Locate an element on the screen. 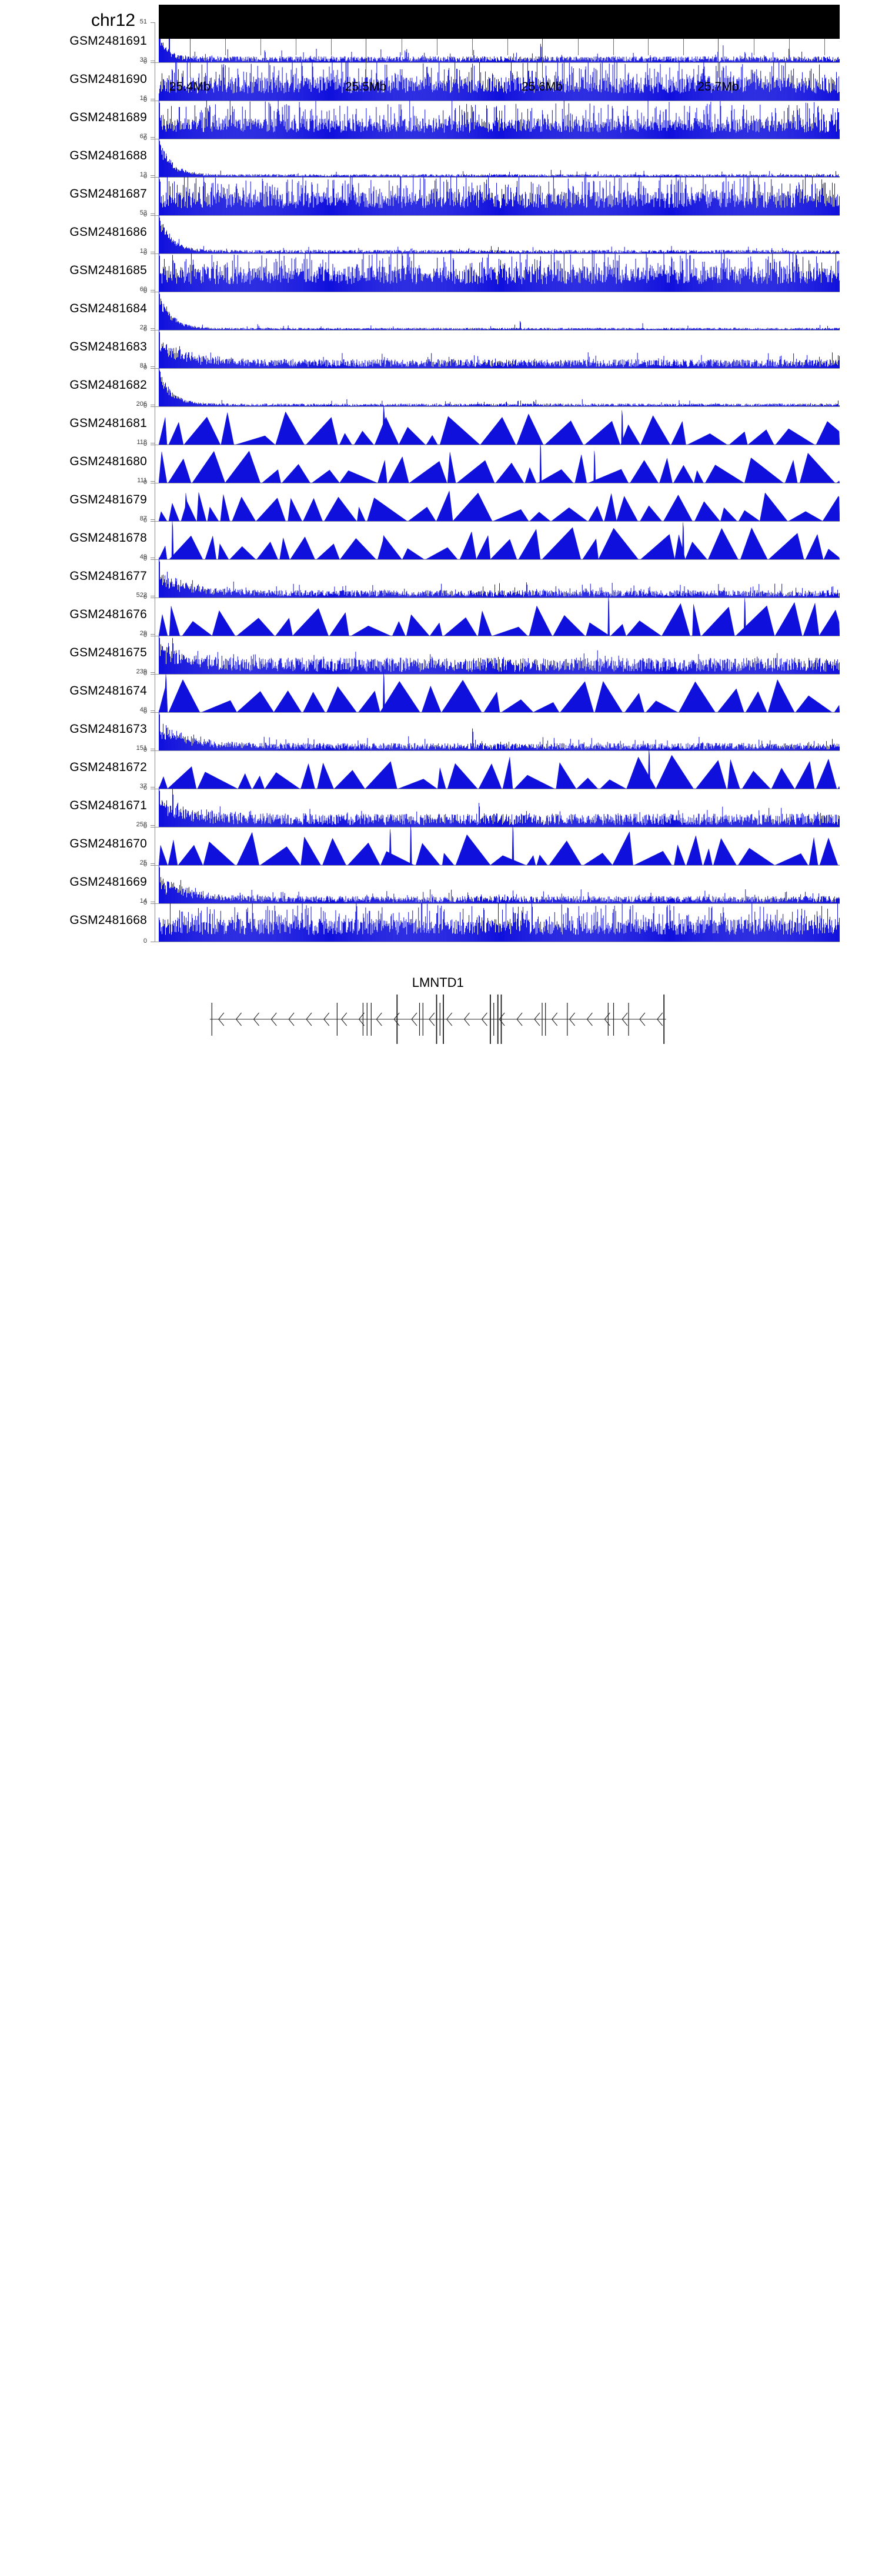 The image size is (882, 2576). coverage-track: GSM2481690 33 0 is located at coordinates (441, 80).